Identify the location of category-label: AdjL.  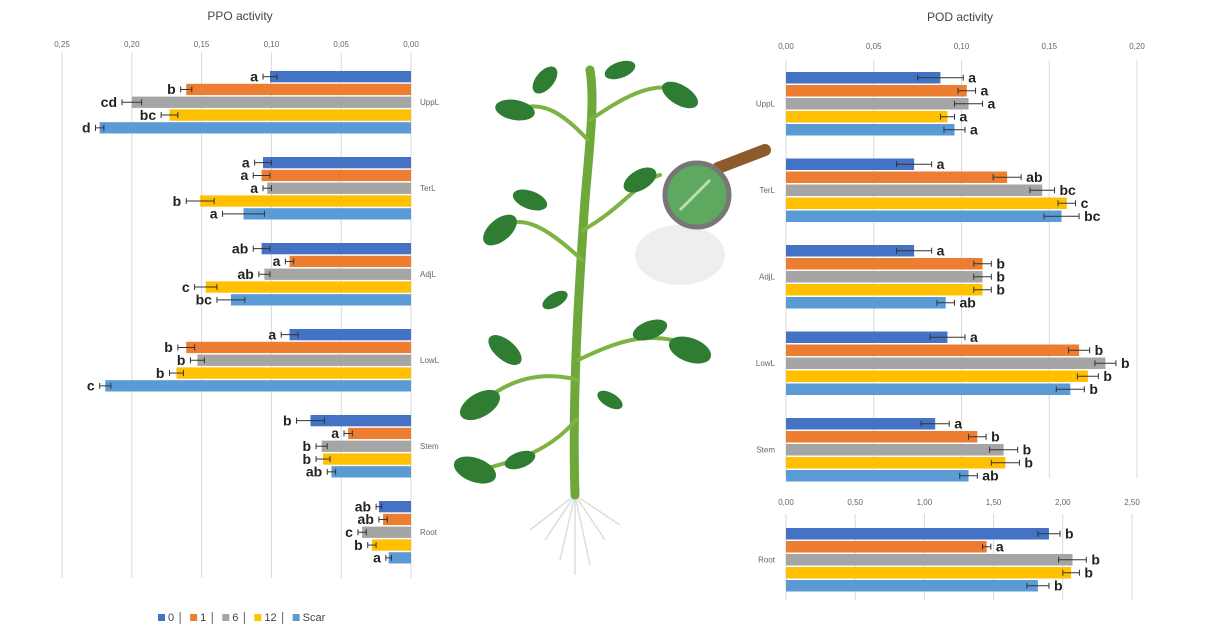
(767, 277).